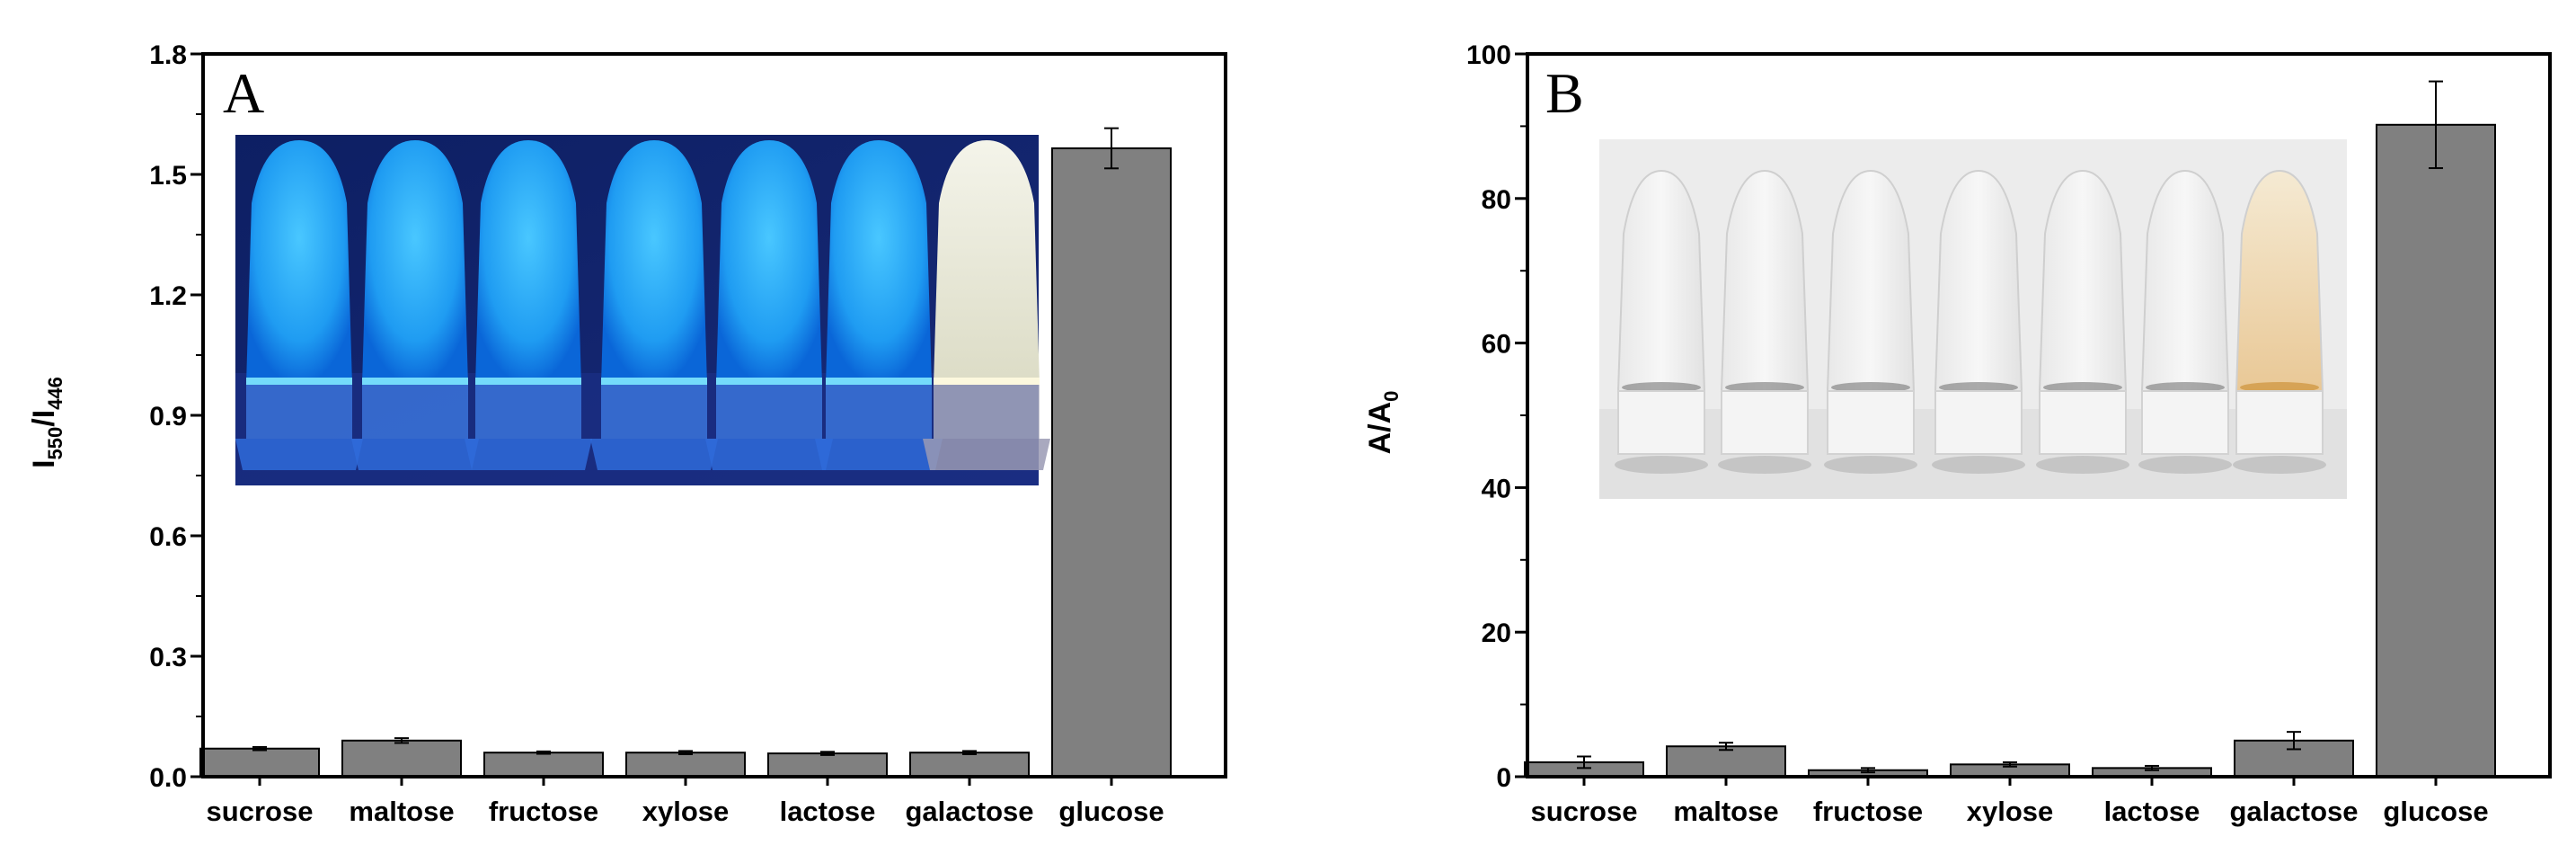  I want to click on panel-a-uv-tubes-photo, so click(642, 310).